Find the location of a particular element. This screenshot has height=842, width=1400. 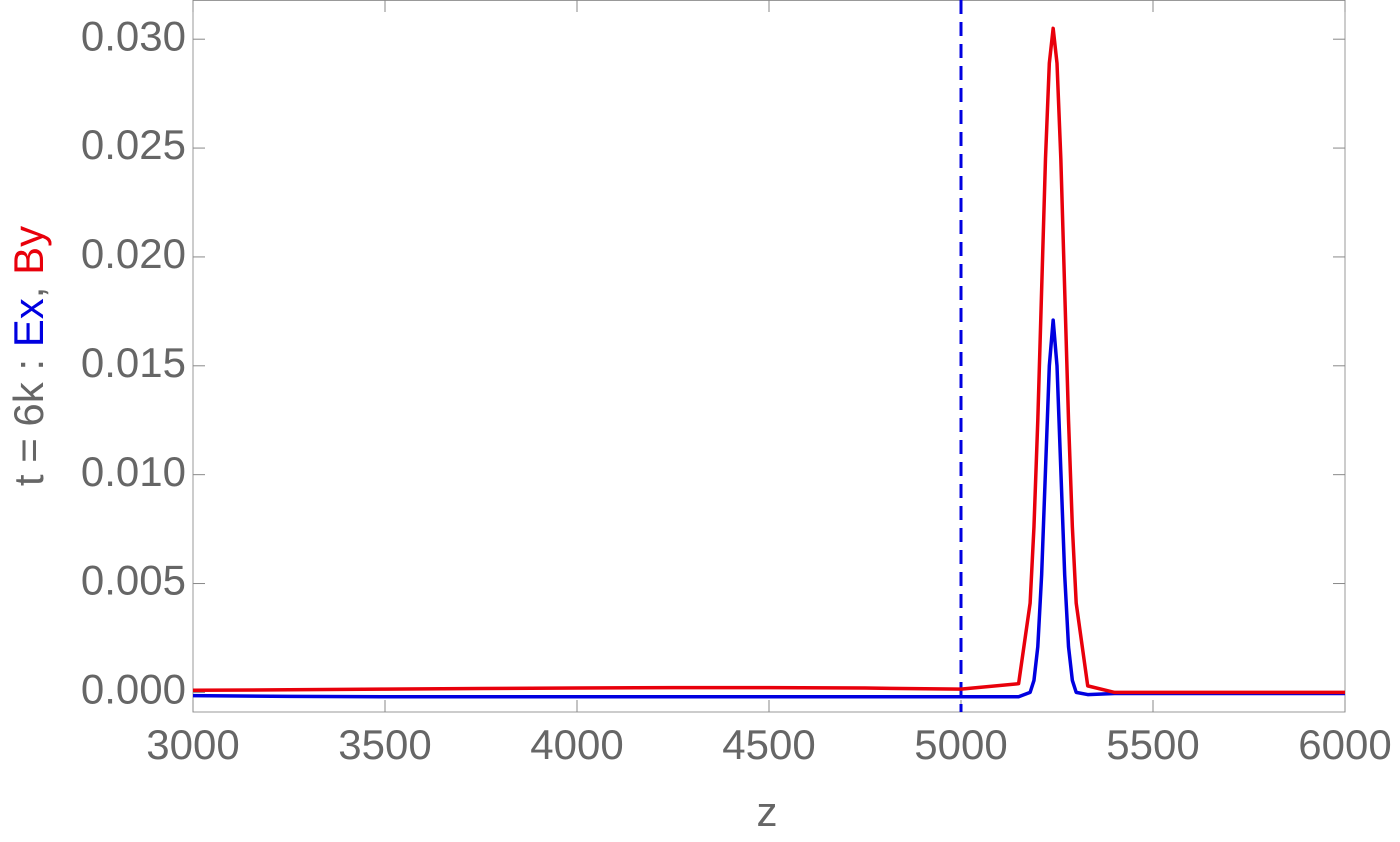

y-tick-label: 0.000 is located at coordinates (133, 688).